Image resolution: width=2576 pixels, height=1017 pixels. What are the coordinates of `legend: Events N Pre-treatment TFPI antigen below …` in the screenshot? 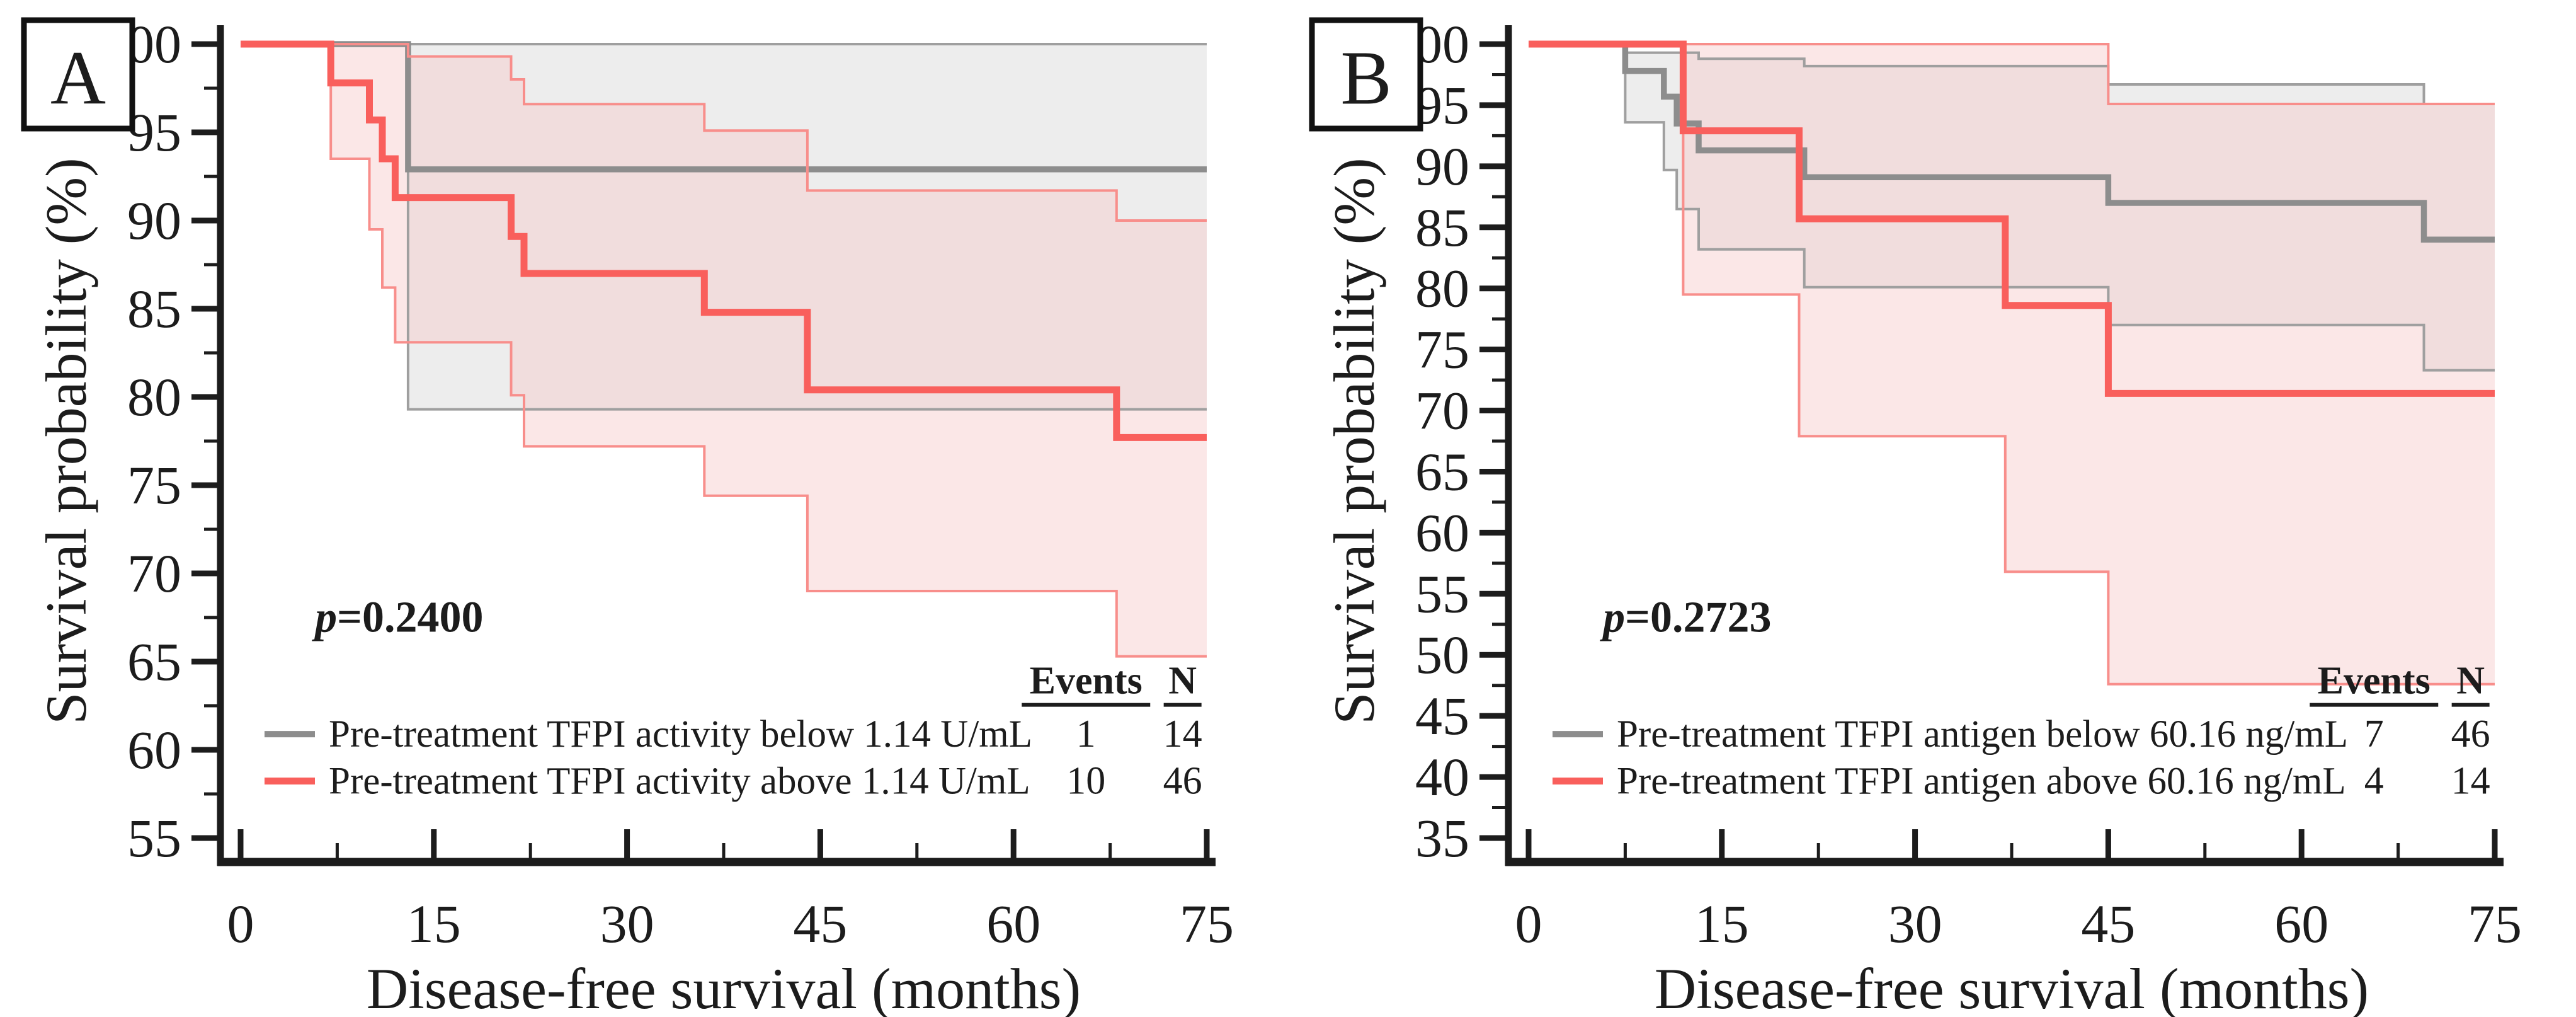 It's located at (2021, 731).